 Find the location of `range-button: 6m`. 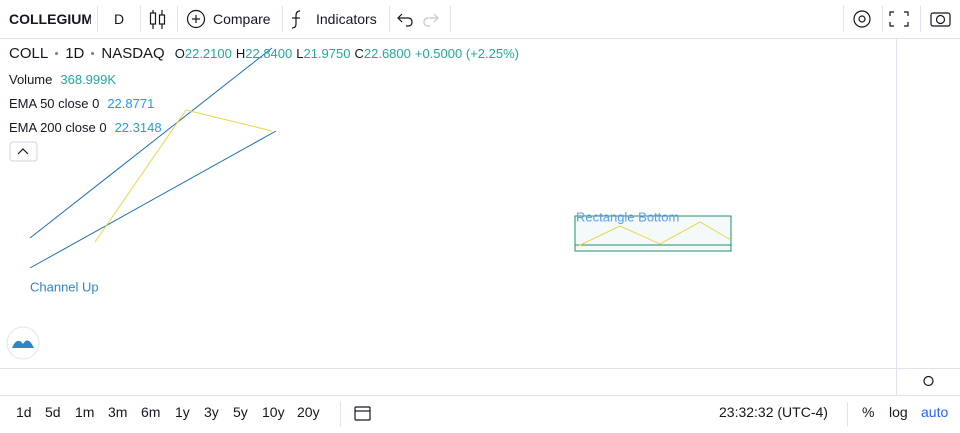

range-button: 6m is located at coordinates (151, 412).